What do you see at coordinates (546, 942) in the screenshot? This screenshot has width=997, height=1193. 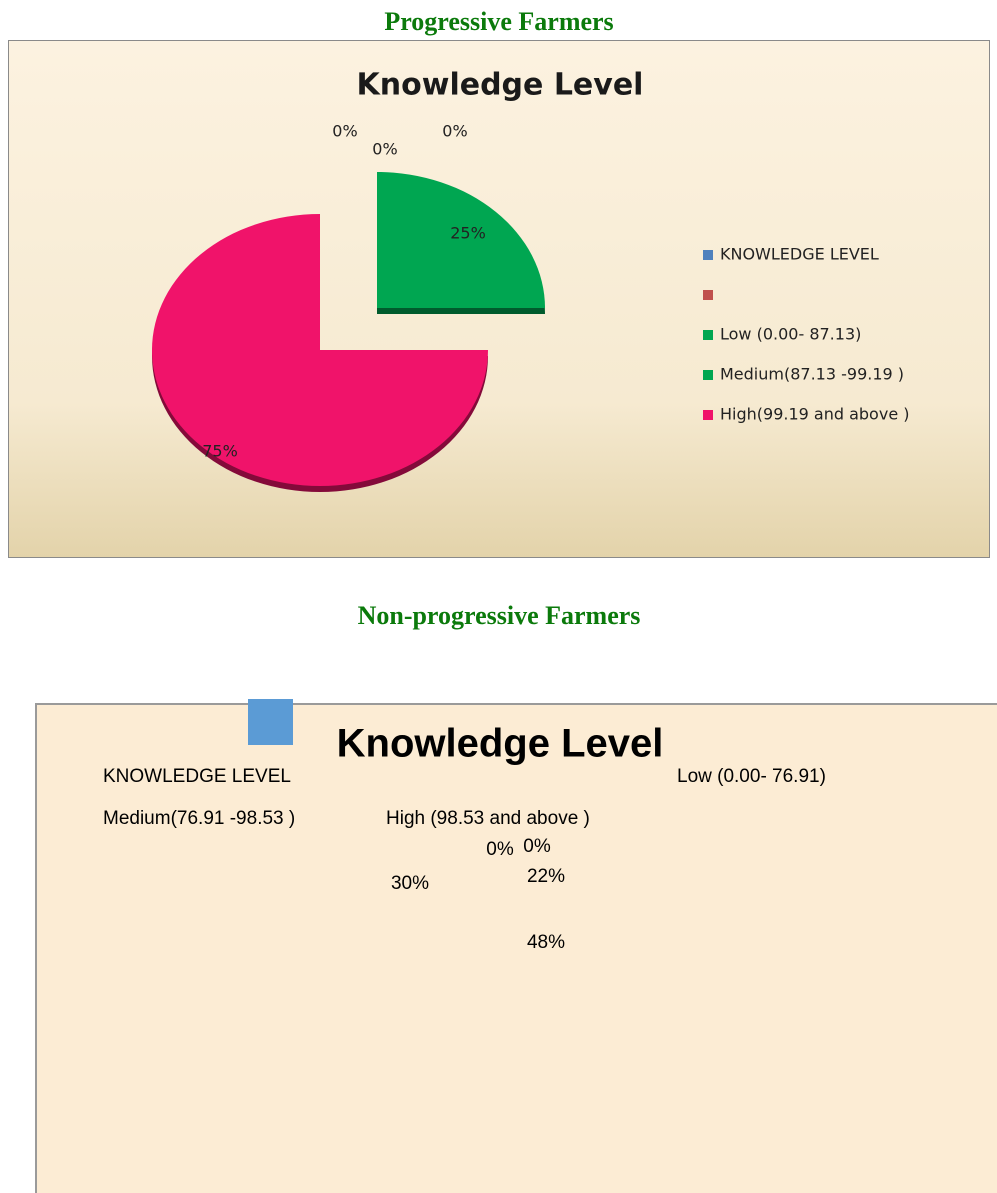 I see `data-label: 48%` at bounding box center [546, 942].